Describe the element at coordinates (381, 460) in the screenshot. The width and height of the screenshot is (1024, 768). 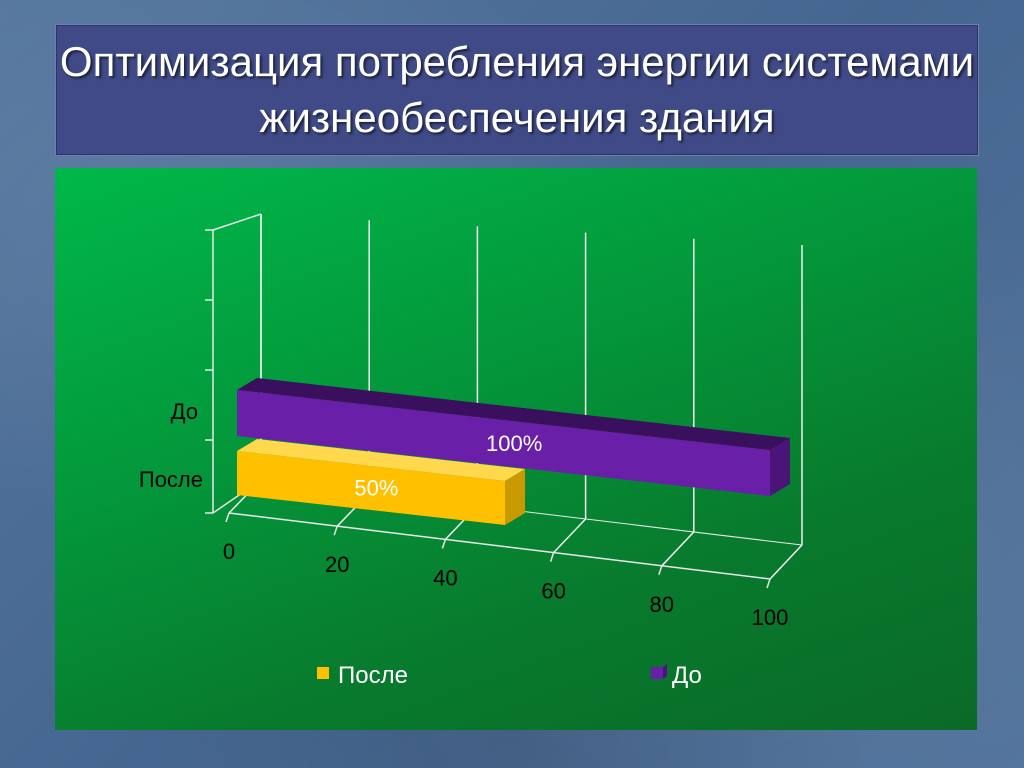
I see `bar-top-posle` at that location.